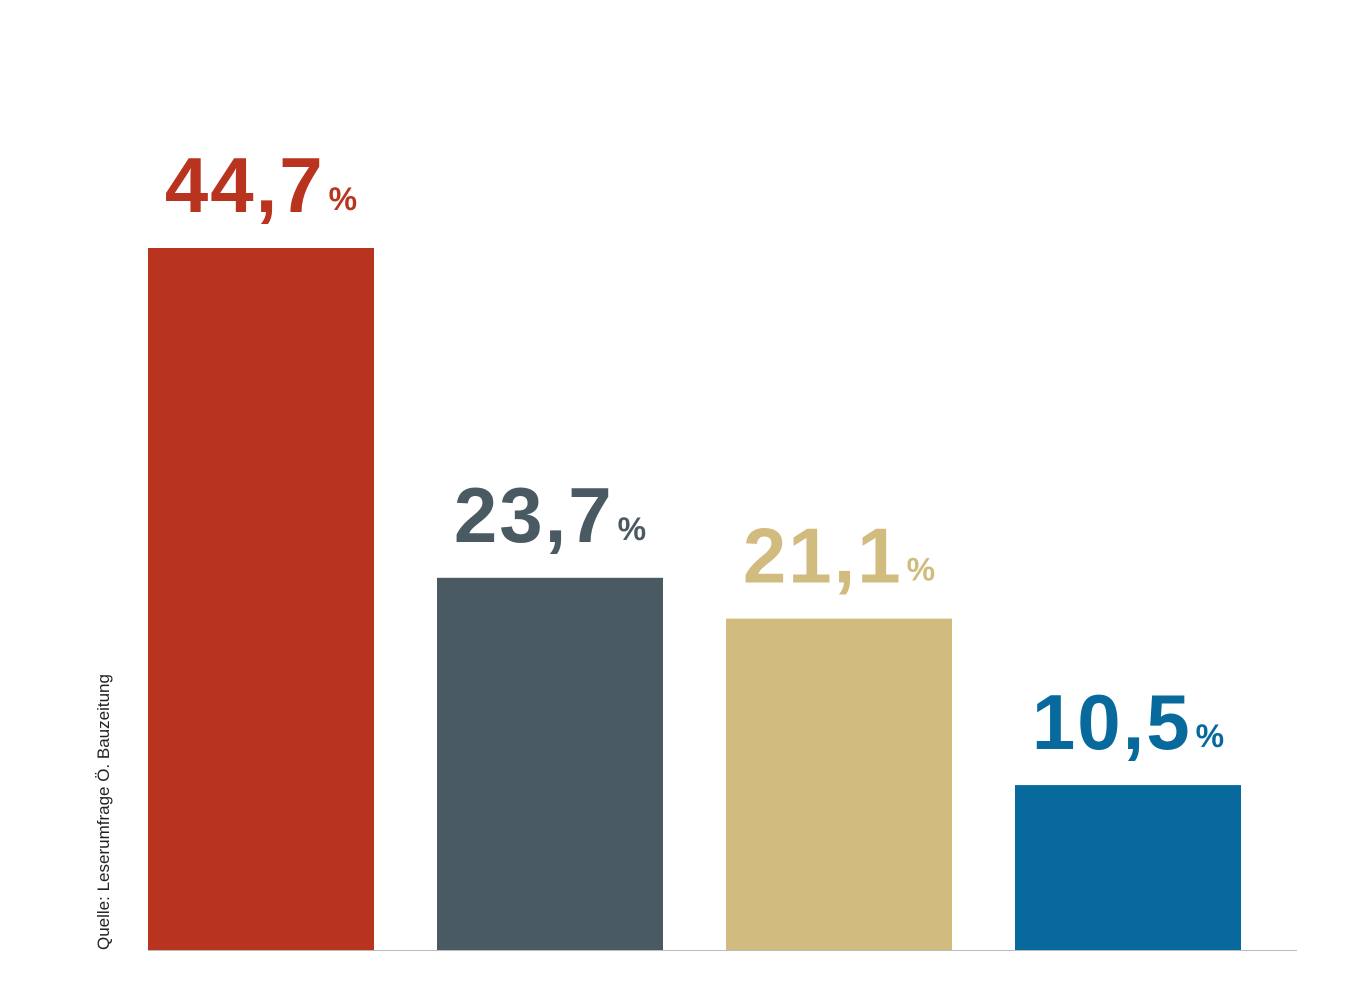  What do you see at coordinates (823, 556) in the screenshot?
I see `value-label: 21,1` at bounding box center [823, 556].